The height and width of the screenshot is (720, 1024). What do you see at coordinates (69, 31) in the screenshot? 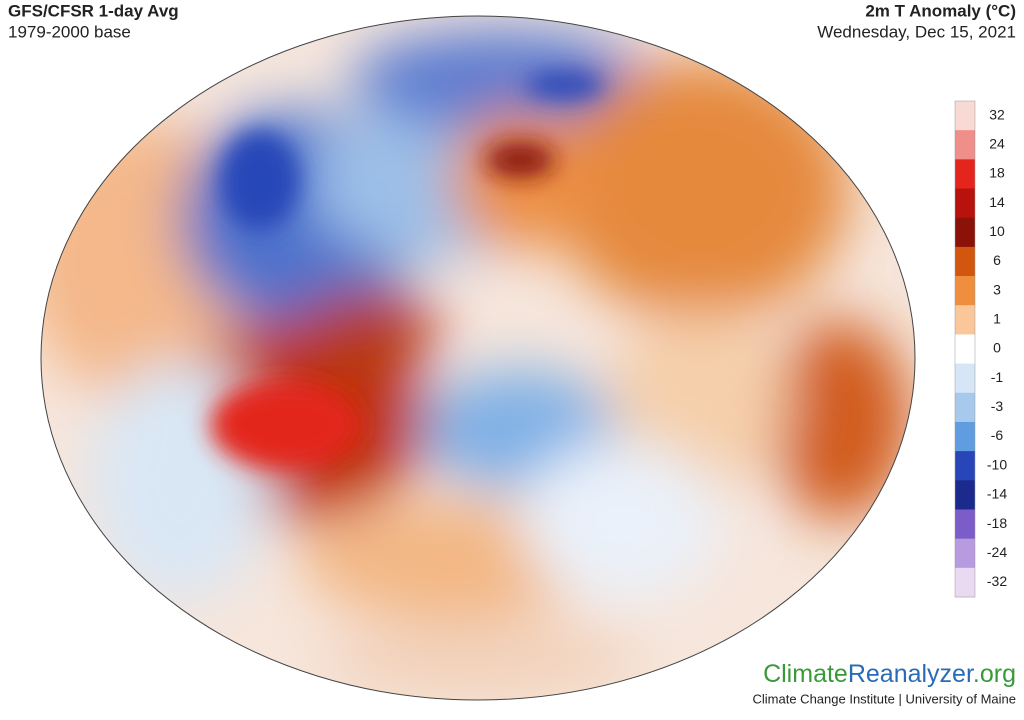
I see `map-subtitle: 1979-2000 base` at bounding box center [69, 31].